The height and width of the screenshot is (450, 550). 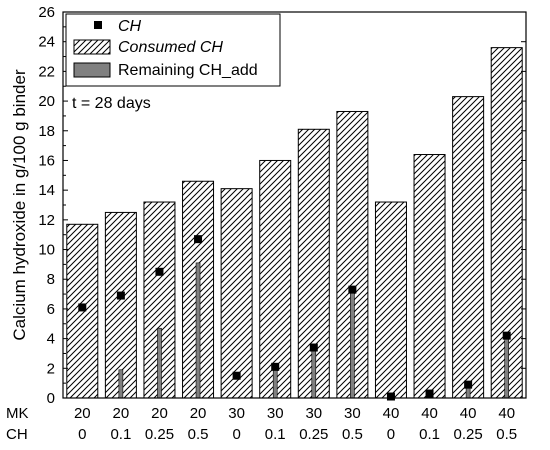 What do you see at coordinates (46, 131) in the screenshot?
I see `y-tick-label: 18` at bounding box center [46, 131].